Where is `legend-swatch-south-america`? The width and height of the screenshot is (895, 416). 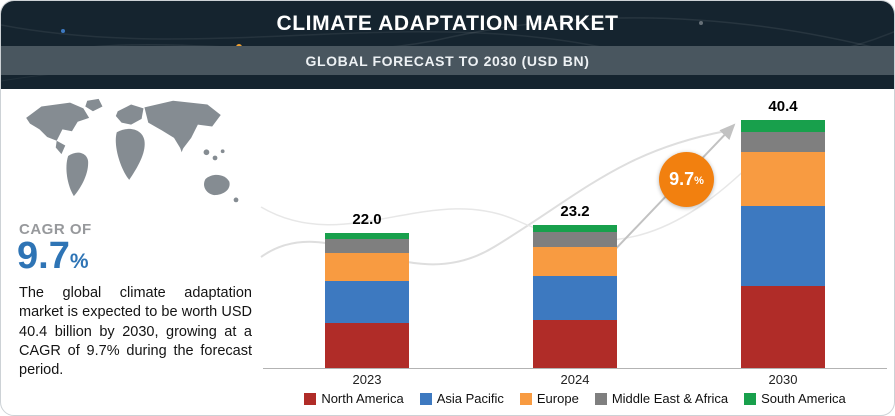 legend-swatch-south-america is located at coordinates (750, 398).